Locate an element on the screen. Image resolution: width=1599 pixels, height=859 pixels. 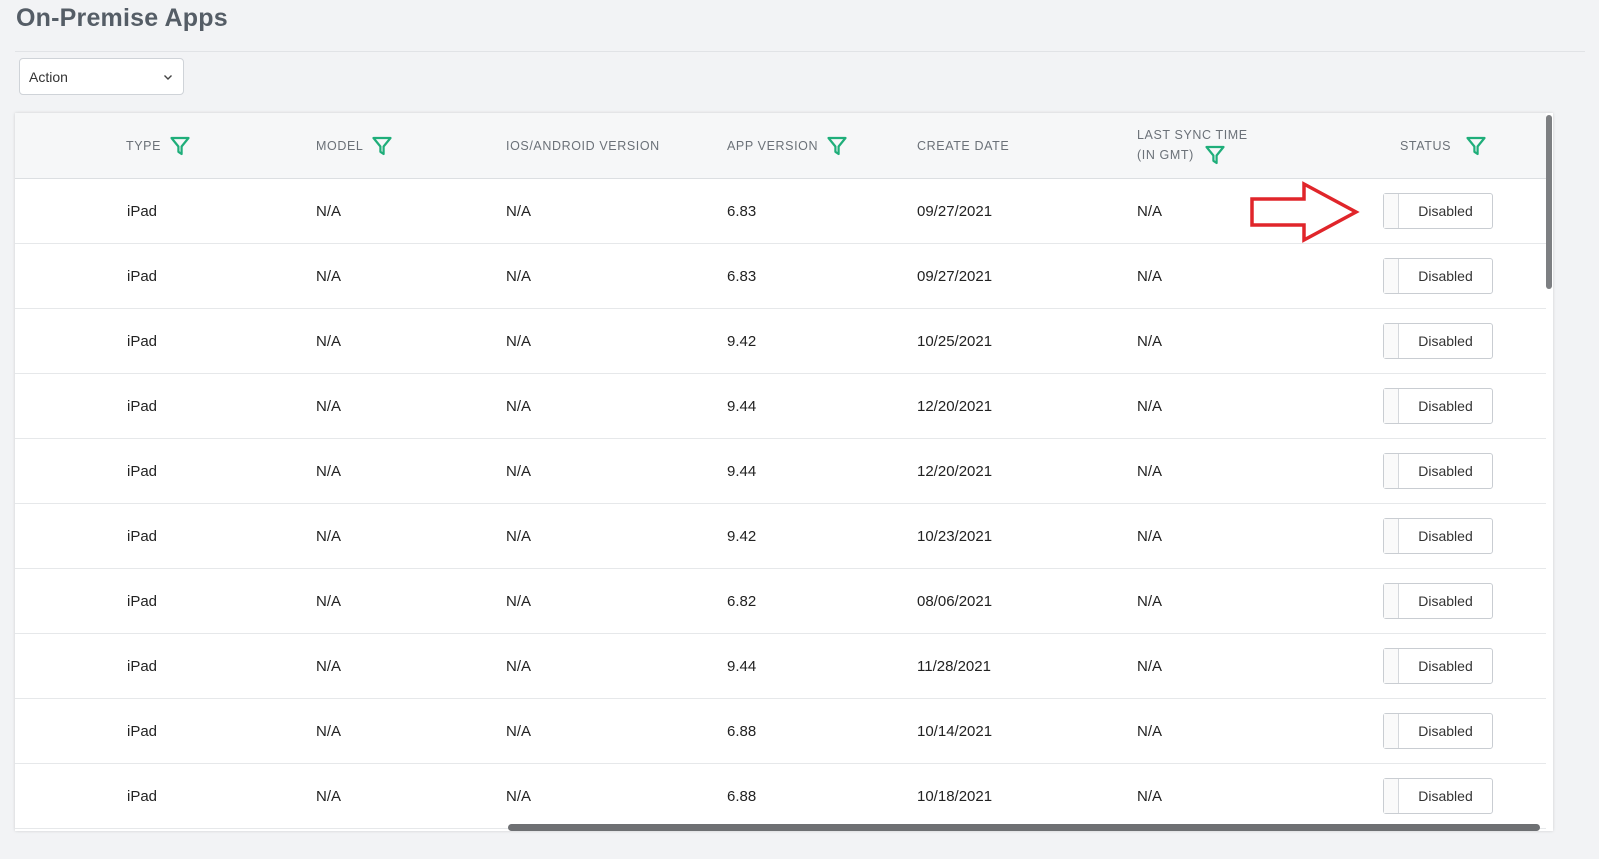
column-header-type: TYPE is located at coordinates (158, 145).